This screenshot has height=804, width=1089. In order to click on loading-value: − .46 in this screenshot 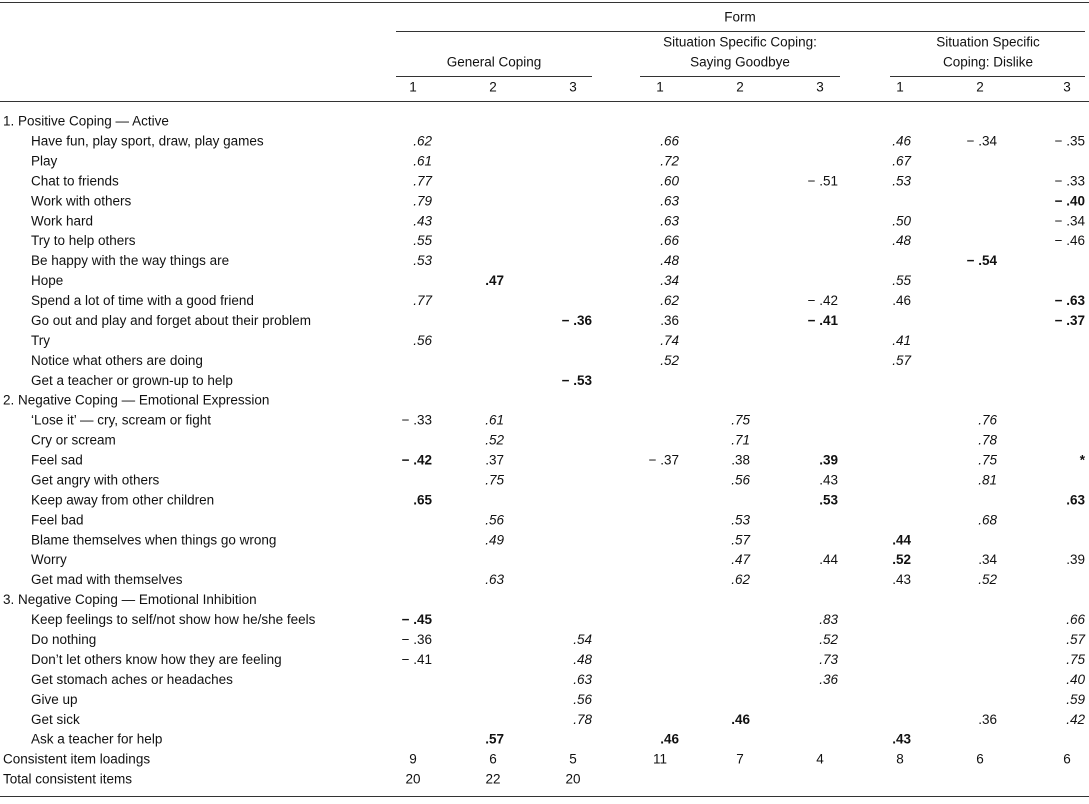, I will do `click(1070, 240)`.